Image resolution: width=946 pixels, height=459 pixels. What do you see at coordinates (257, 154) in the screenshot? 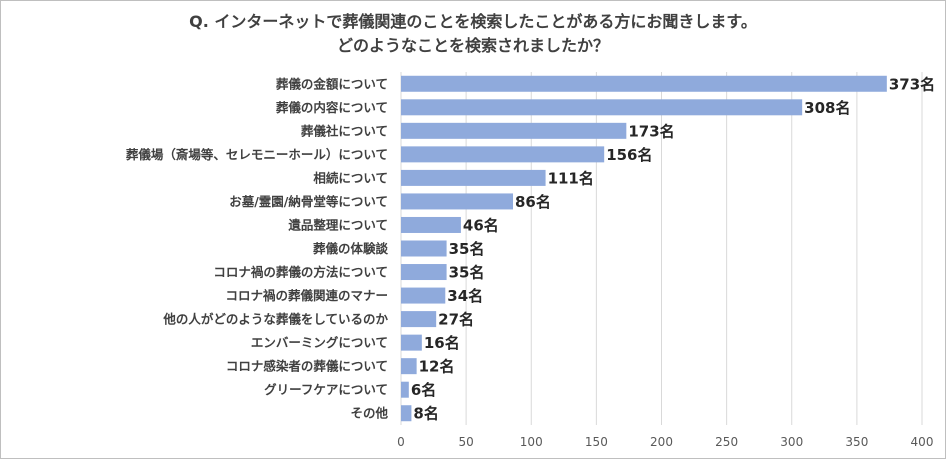
I see `category-label: 葬儀場（斎場等、セレモニーホール）について` at bounding box center [257, 154].